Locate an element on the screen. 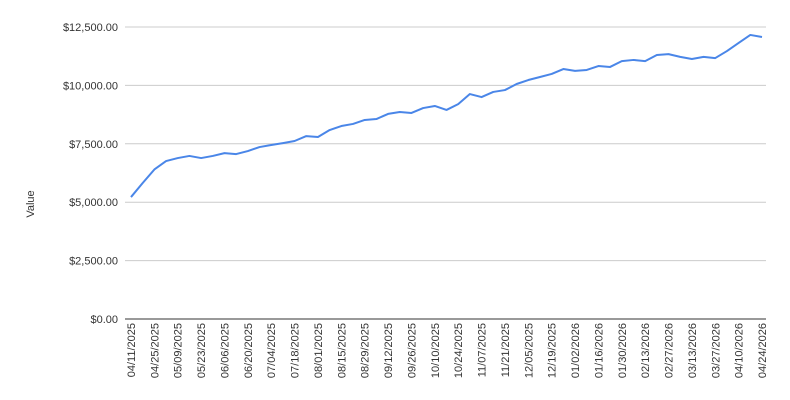 The height and width of the screenshot is (400, 790). x-tick-label: 04/25/2025 is located at coordinates (155, 350).